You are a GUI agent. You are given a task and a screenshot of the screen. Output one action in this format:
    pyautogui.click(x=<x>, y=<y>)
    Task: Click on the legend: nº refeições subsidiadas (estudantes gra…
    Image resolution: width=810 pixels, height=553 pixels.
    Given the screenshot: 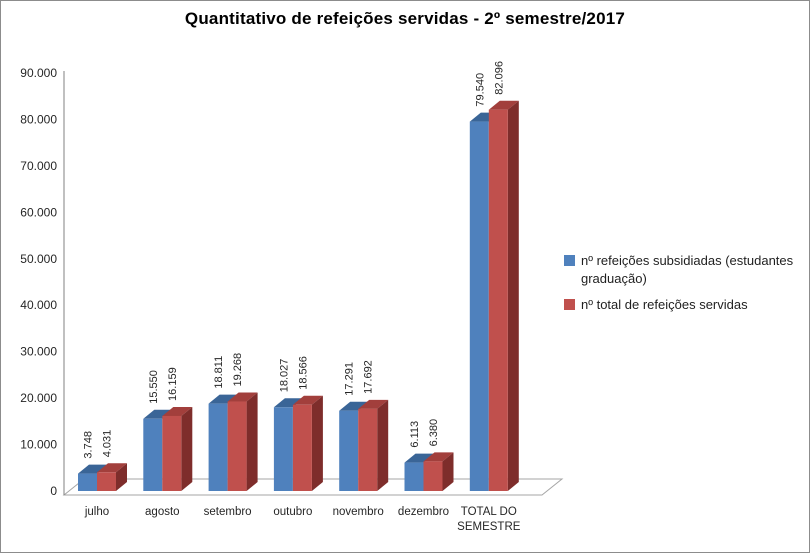 What is the action you would take?
    pyautogui.click(x=686, y=287)
    